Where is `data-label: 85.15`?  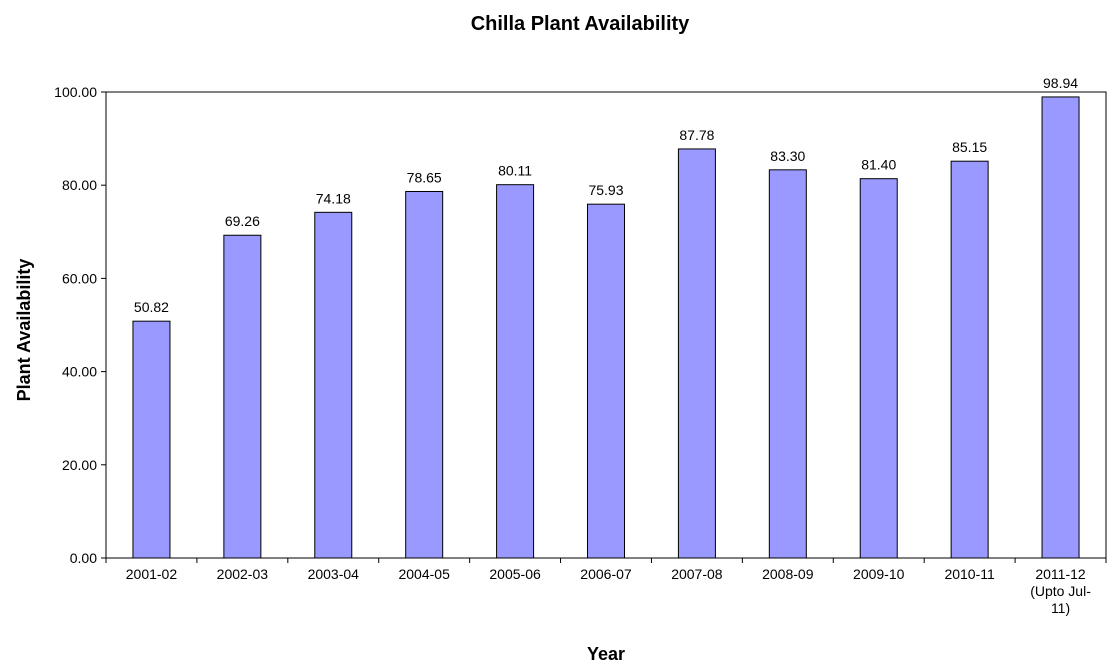
data-label: 85.15 is located at coordinates (969, 147).